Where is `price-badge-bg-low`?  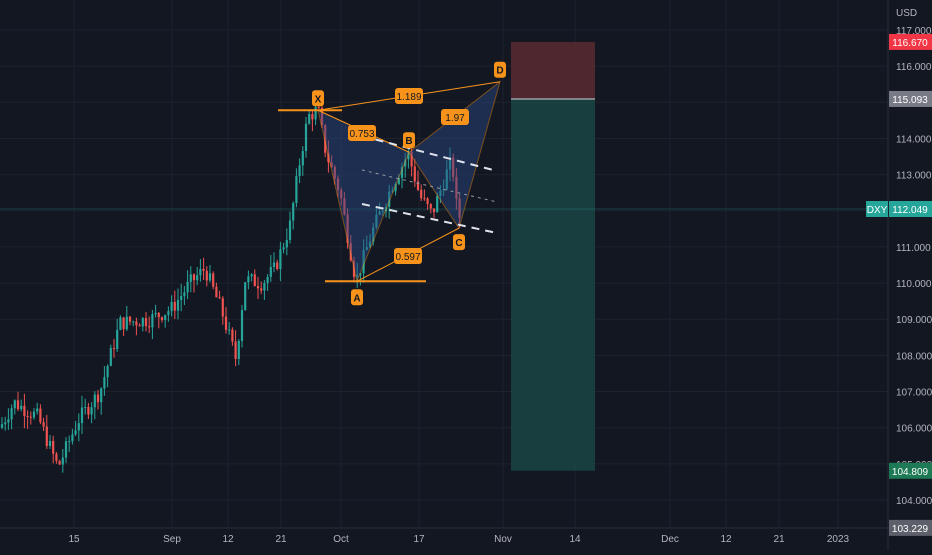 price-badge-bg-low is located at coordinates (910, 527).